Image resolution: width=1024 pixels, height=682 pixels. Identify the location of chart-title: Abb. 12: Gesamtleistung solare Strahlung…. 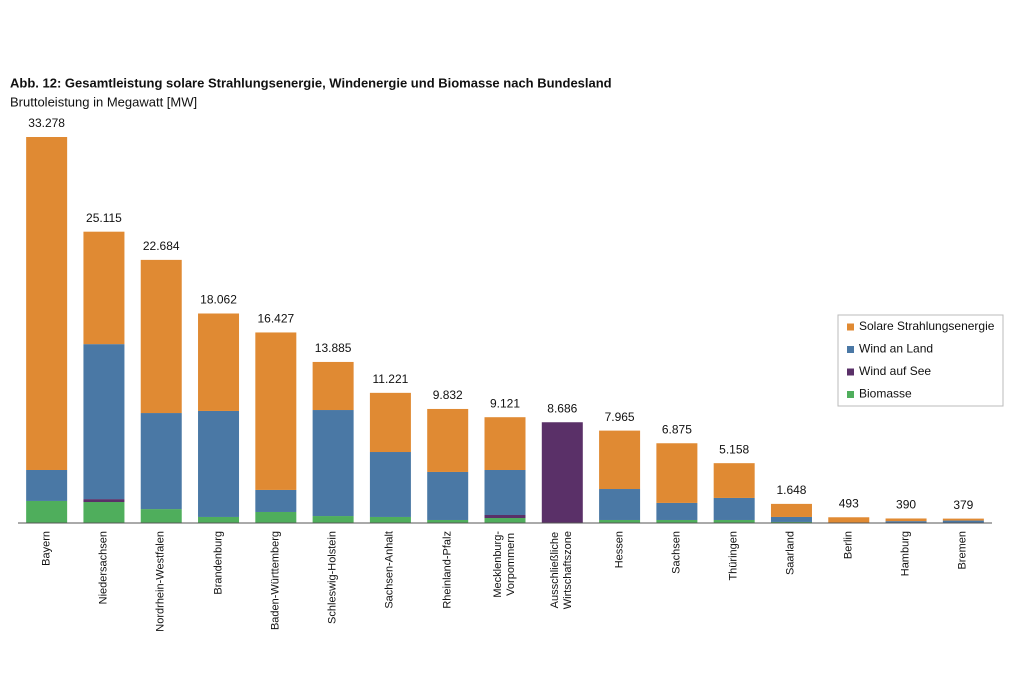
(311, 82).